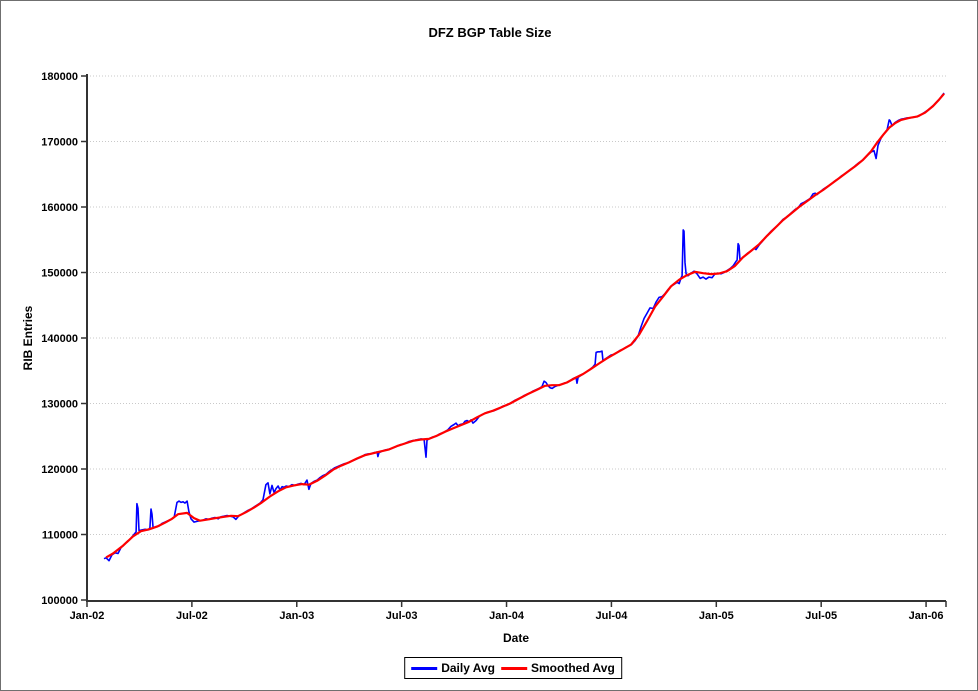  Describe the element at coordinates (59, 470) in the screenshot. I see `y-tick-label: 120000` at that location.